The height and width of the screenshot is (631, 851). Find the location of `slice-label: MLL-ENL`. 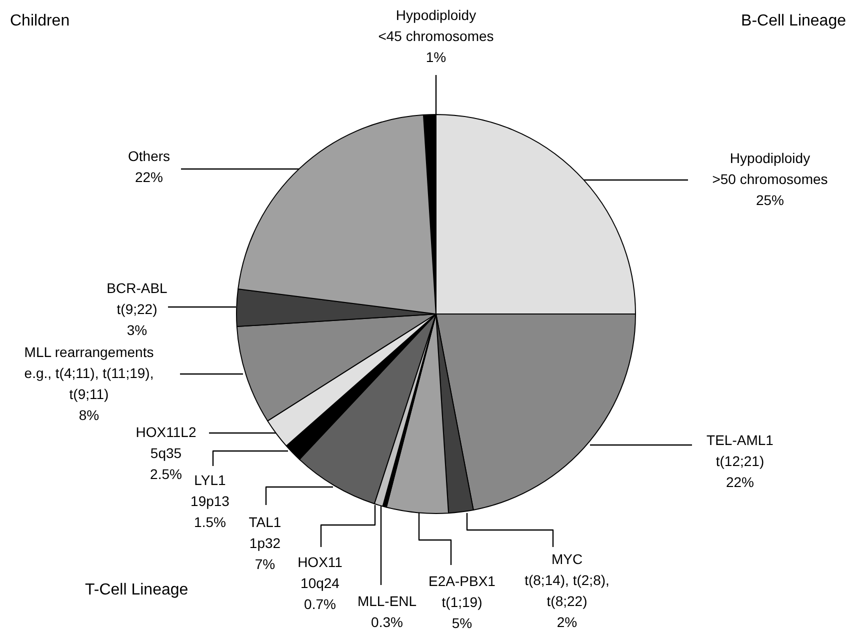

slice-label: MLL-ENL is located at coordinates (387, 600).